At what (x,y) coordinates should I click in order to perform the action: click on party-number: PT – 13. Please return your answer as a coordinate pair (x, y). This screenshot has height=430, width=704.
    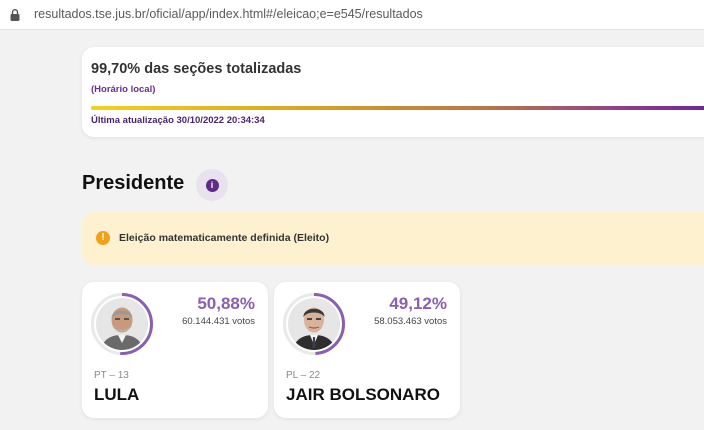
    Looking at the image, I should click on (111, 375).